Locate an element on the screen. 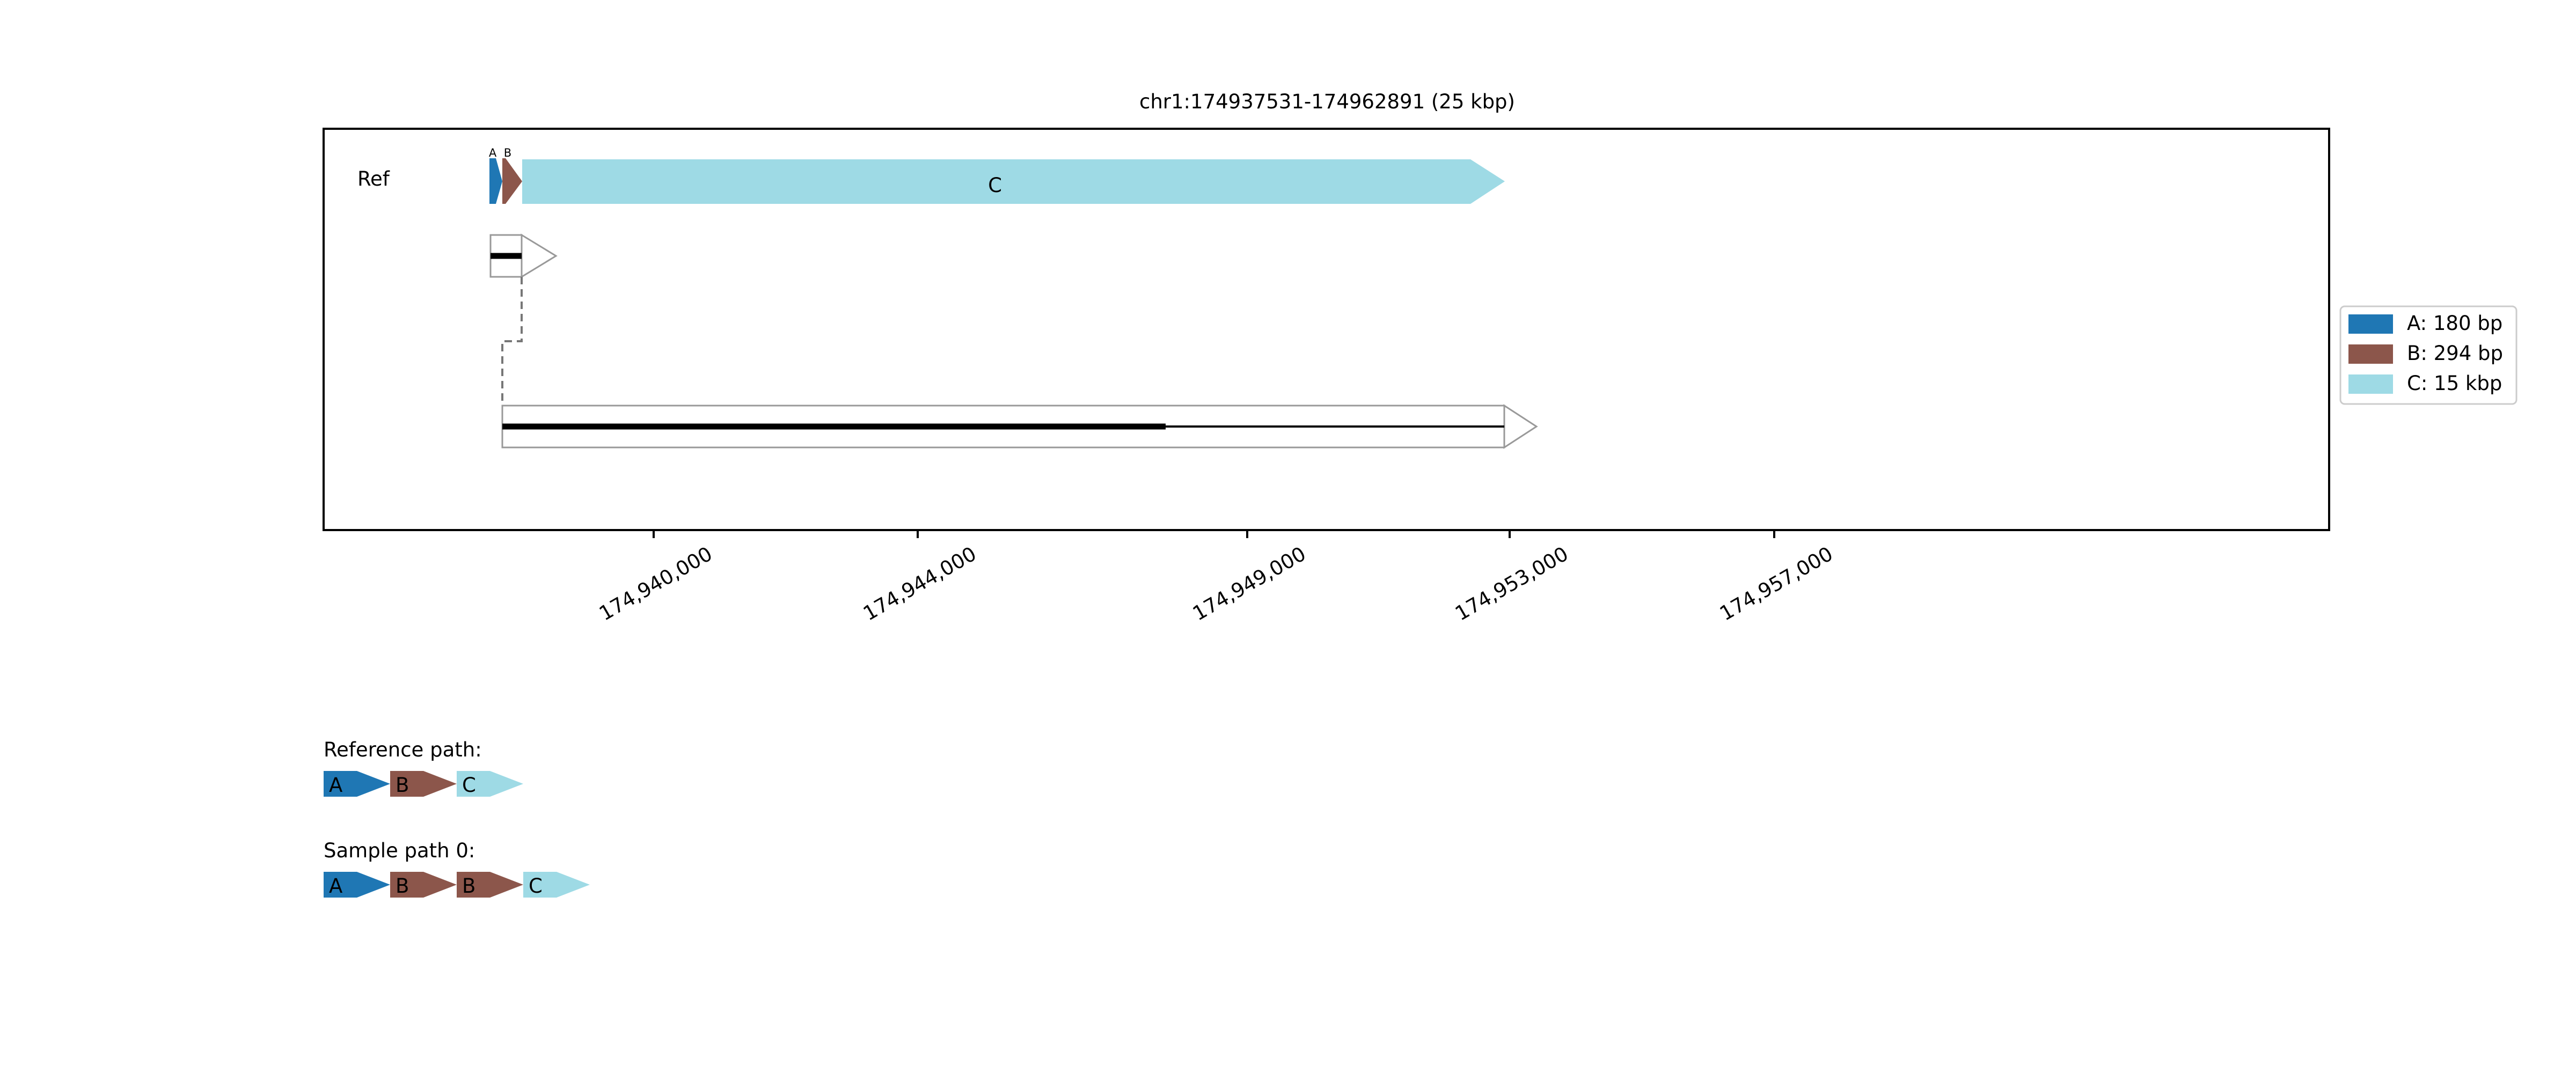 This screenshot has width=2576, height=1073. ref-segment-c-label: C is located at coordinates (995, 185).